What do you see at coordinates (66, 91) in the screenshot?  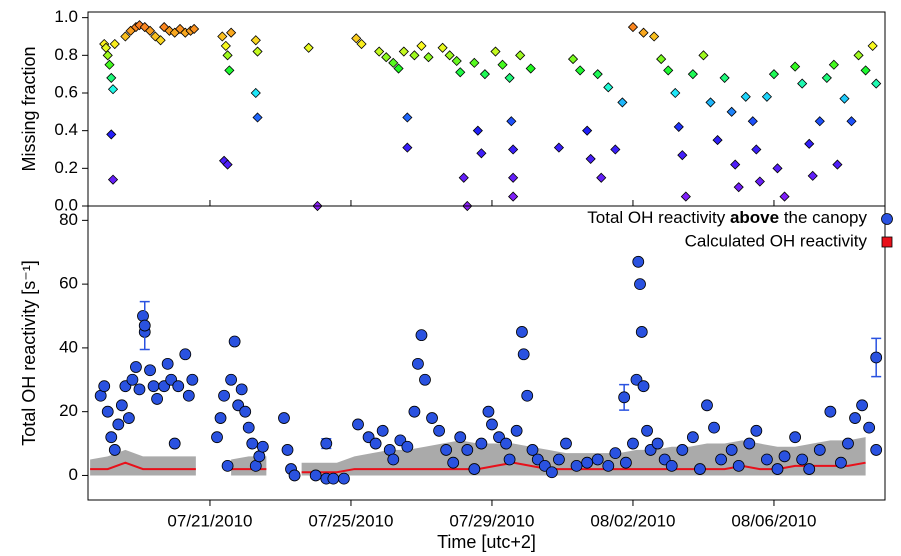 I see `y-tick-label: 0.6` at bounding box center [66, 91].